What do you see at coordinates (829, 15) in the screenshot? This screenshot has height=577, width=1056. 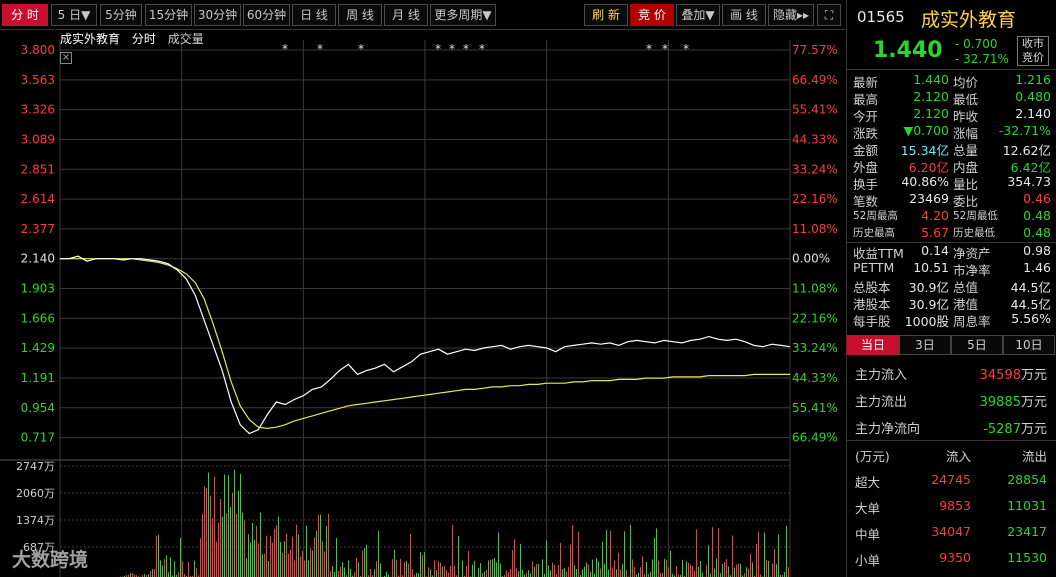 I see `fullscreen-icon: ⛶` at bounding box center [829, 15].